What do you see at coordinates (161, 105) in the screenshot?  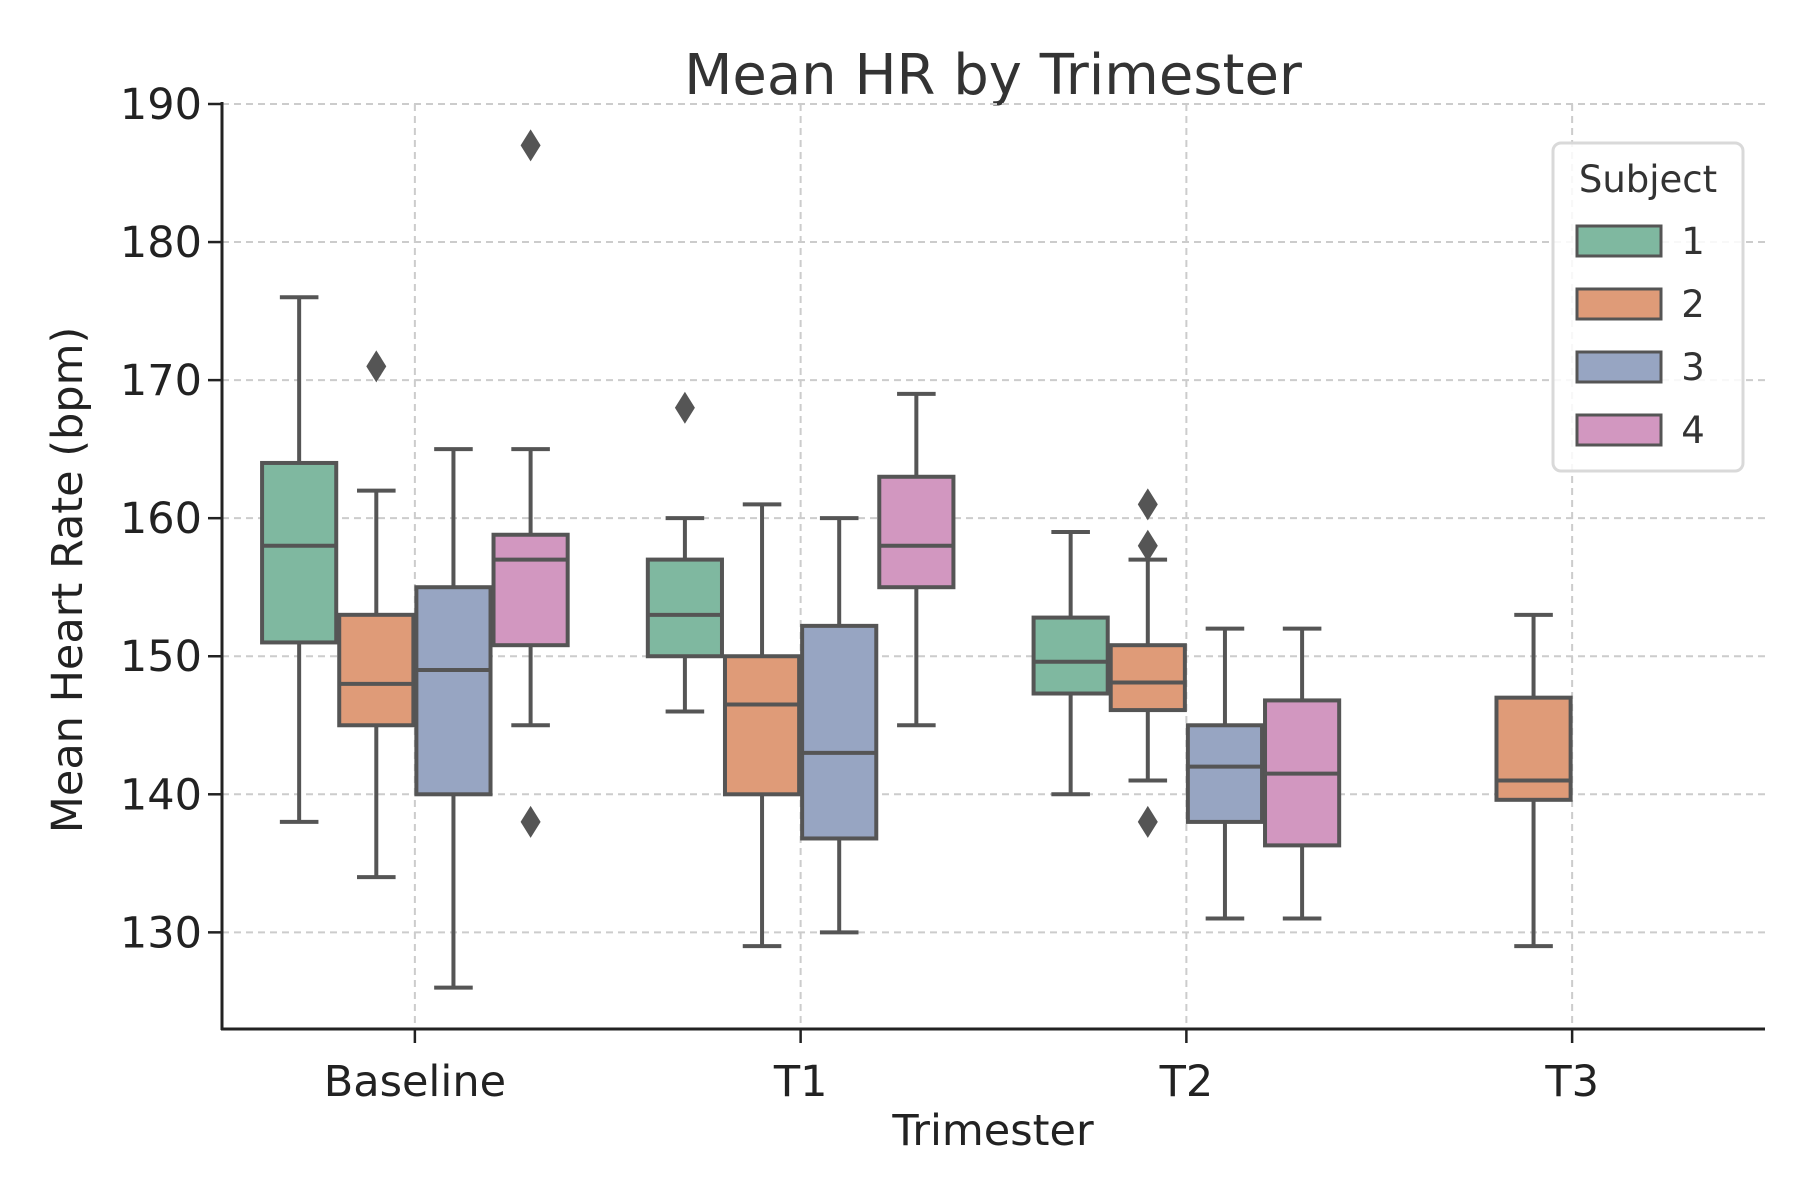 I see `y-tick-label: 190` at bounding box center [161, 105].